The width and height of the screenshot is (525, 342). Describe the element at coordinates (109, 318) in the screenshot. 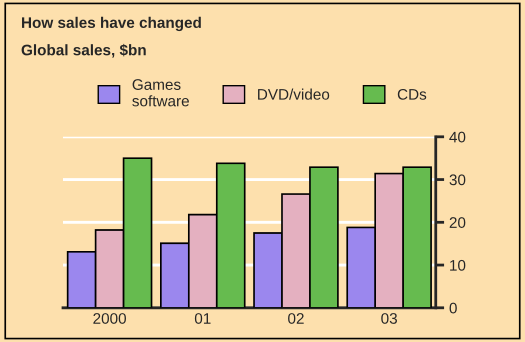

I see `x-tick-label: 2000` at that location.